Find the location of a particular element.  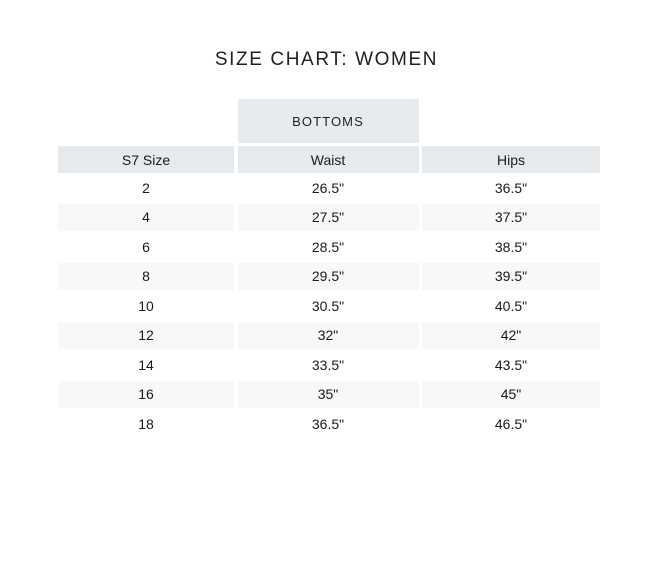

cell-size: 14 is located at coordinates (146, 364).